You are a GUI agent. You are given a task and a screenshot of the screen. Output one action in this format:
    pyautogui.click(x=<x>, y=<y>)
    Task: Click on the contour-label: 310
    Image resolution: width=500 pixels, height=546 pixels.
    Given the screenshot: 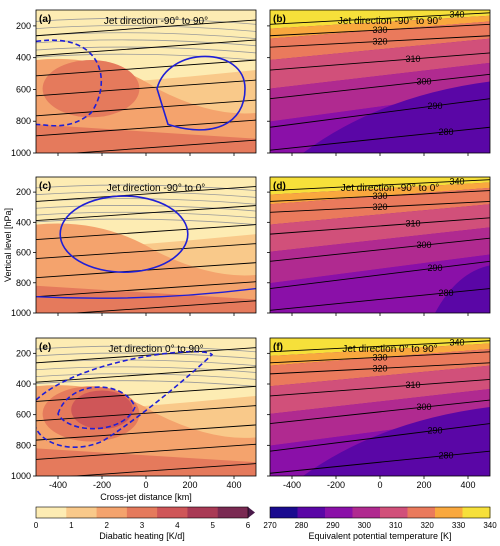 What is the action you would take?
    pyautogui.click(x=412, y=385)
    